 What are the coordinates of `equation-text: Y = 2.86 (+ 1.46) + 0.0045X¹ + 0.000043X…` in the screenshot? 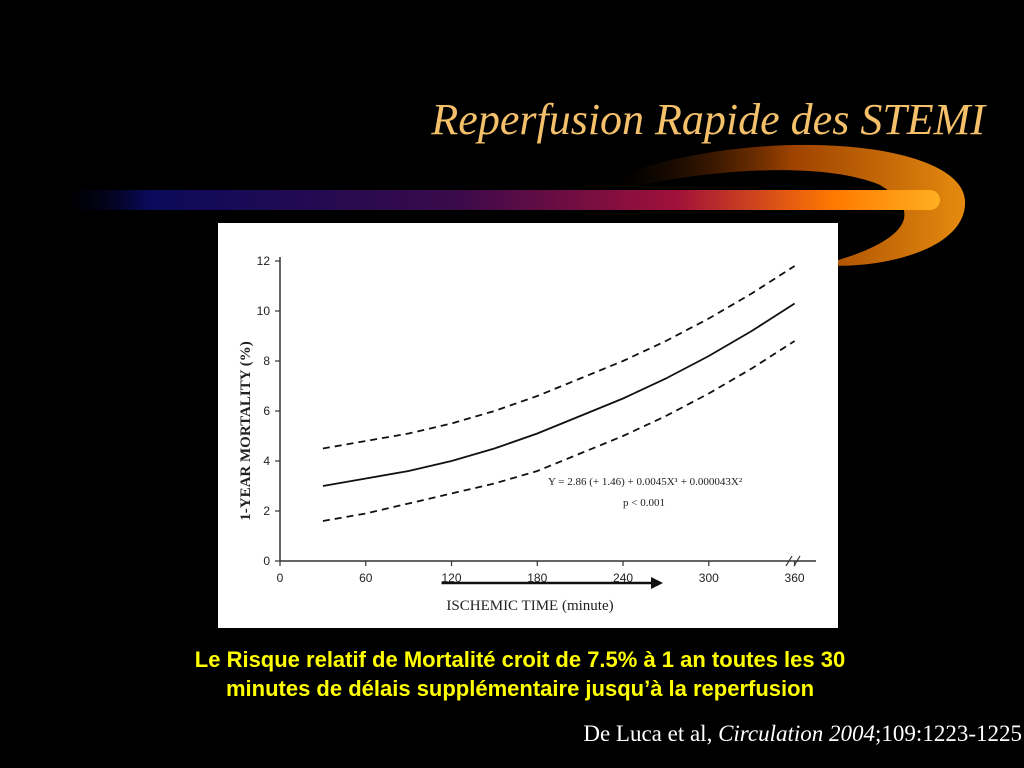 It's located at (645, 482).